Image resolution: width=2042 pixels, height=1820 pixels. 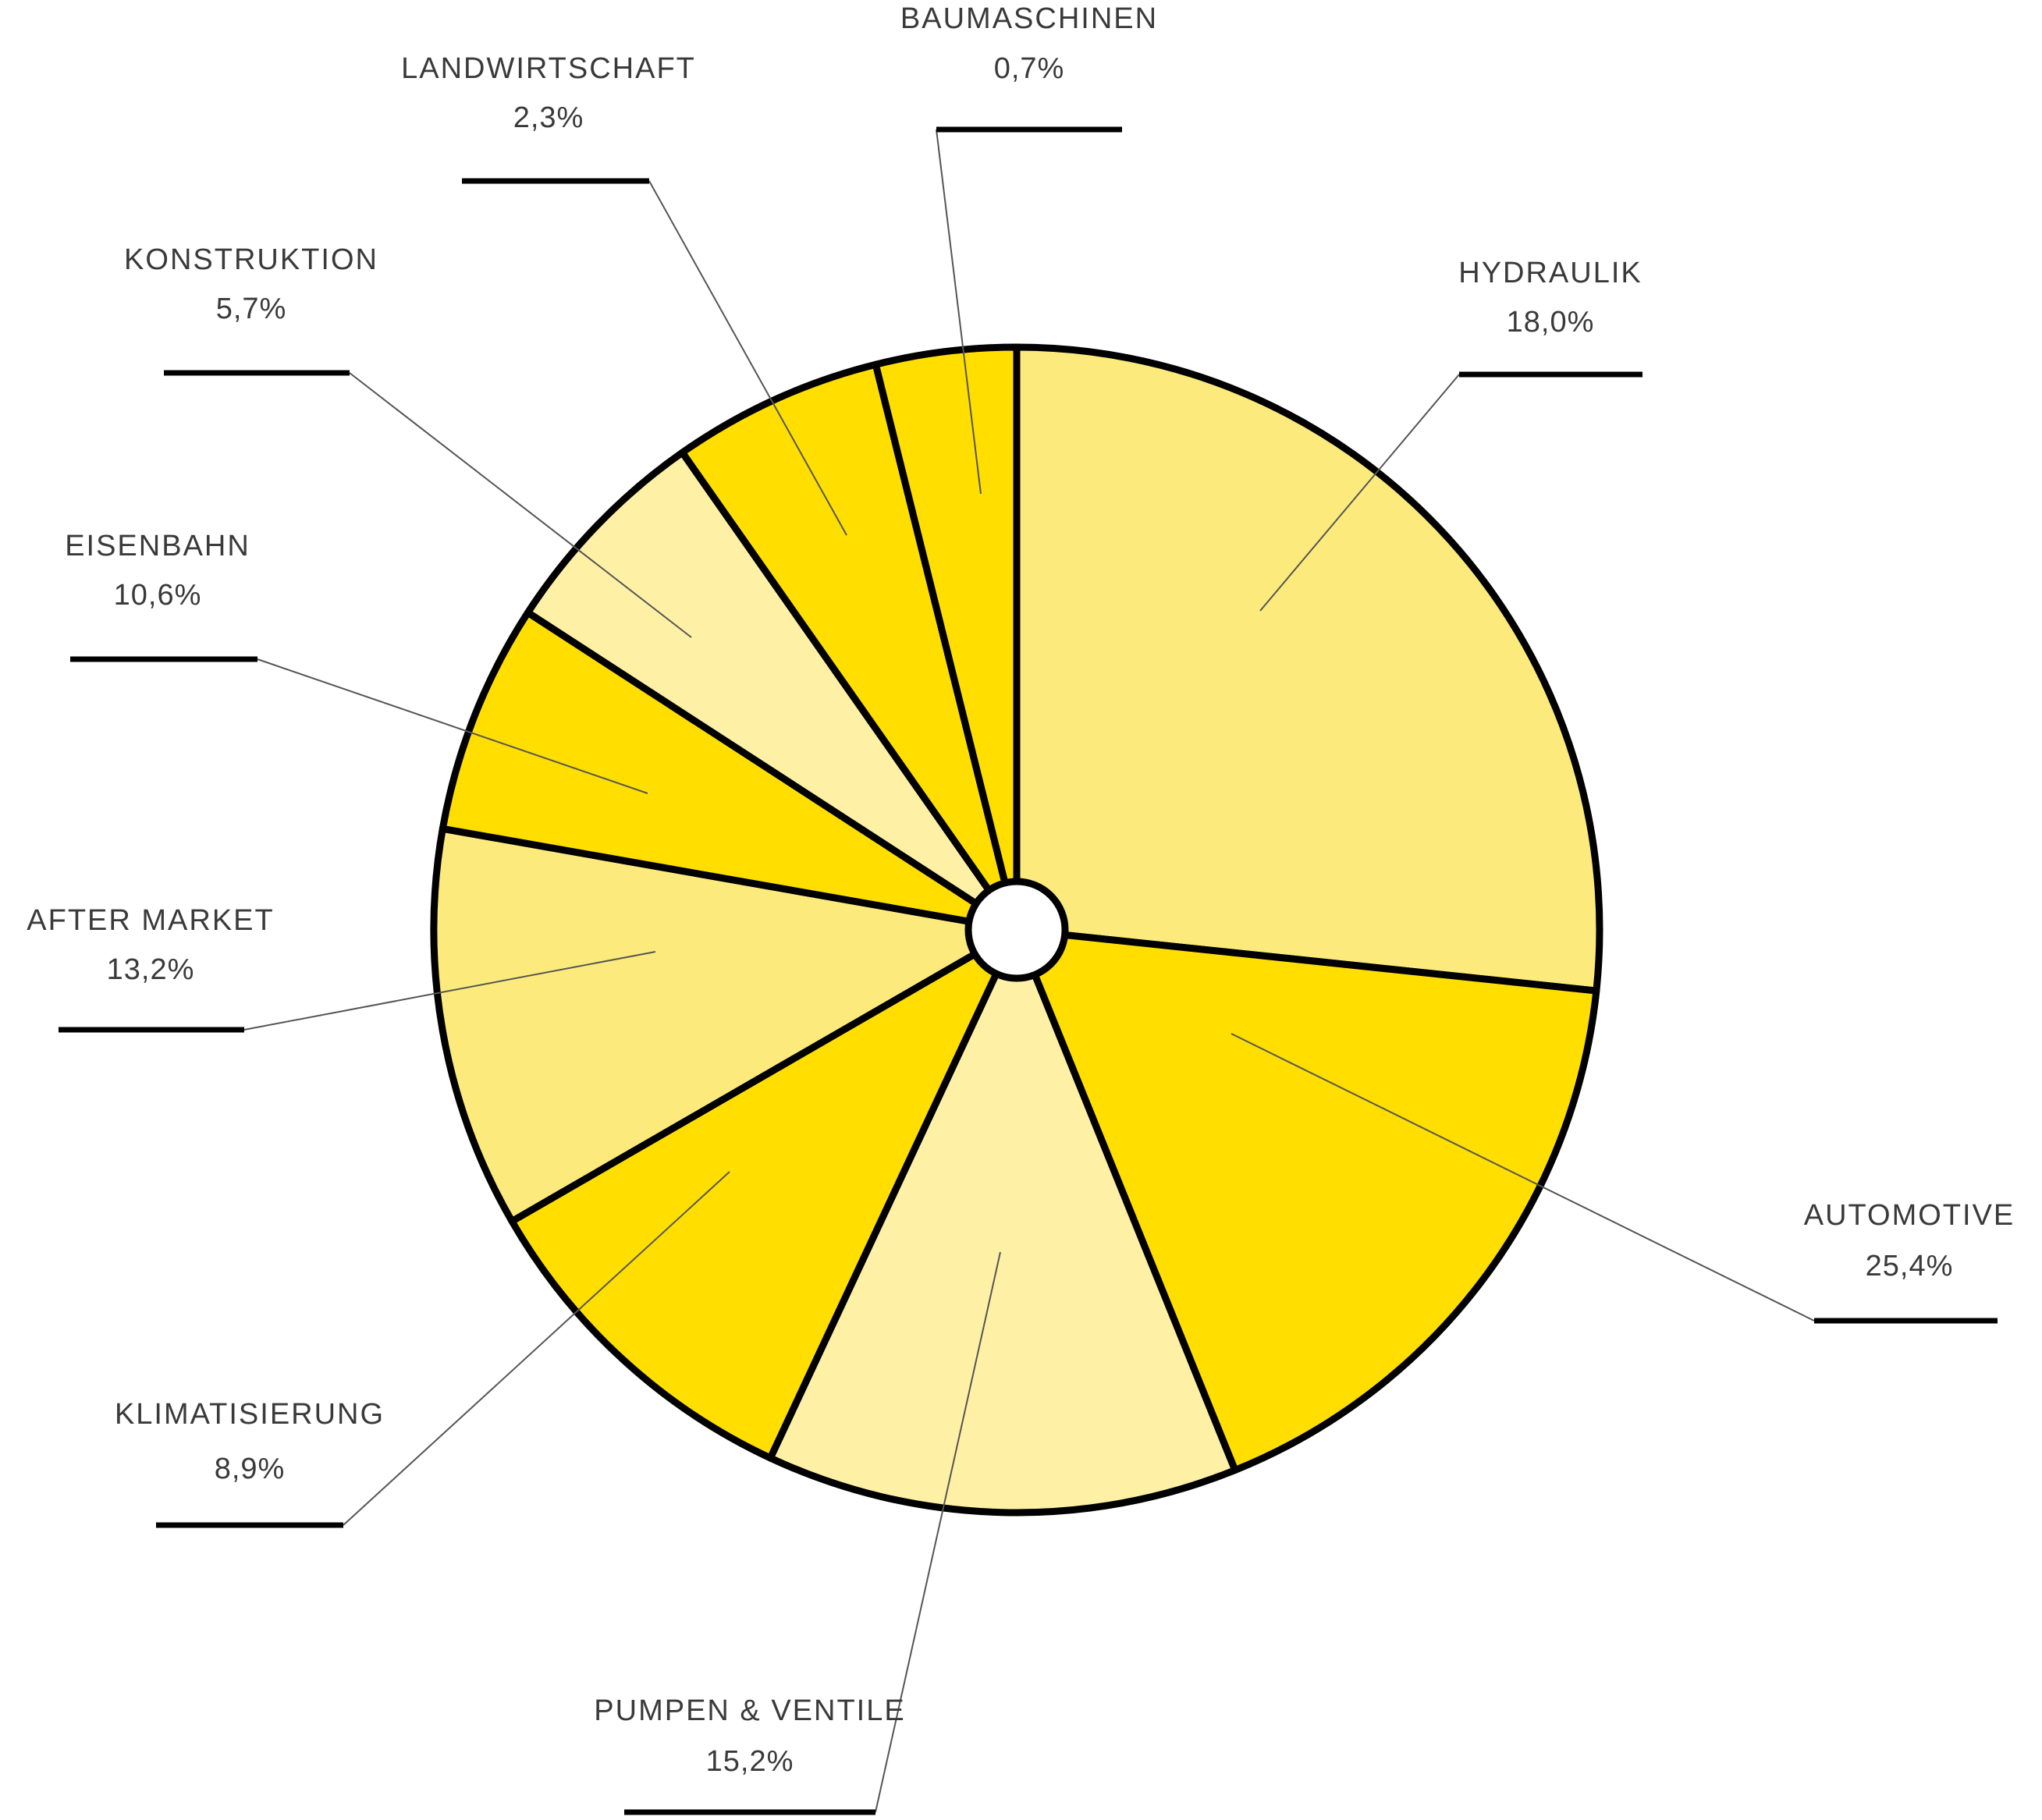 What do you see at coordinates (750, 1762) in the screenshot?
I see `slice-value-label: 15,2%` at bounding box center [750, 1762].